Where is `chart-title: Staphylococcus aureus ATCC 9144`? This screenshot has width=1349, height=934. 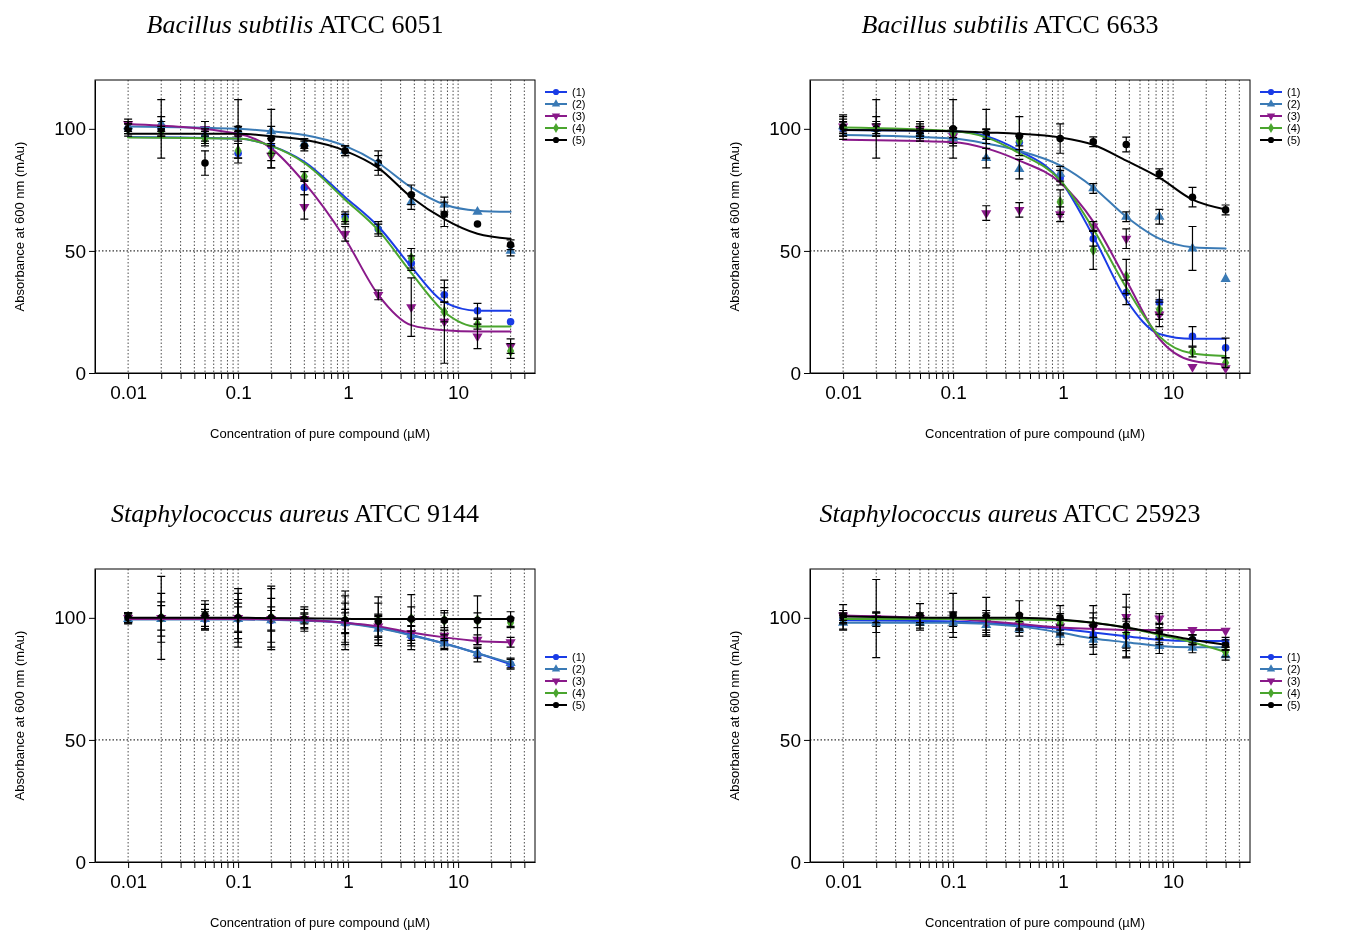 chart-title: Staphylococcus aureus ATCC 9144 is located at coordinates (295, 513).